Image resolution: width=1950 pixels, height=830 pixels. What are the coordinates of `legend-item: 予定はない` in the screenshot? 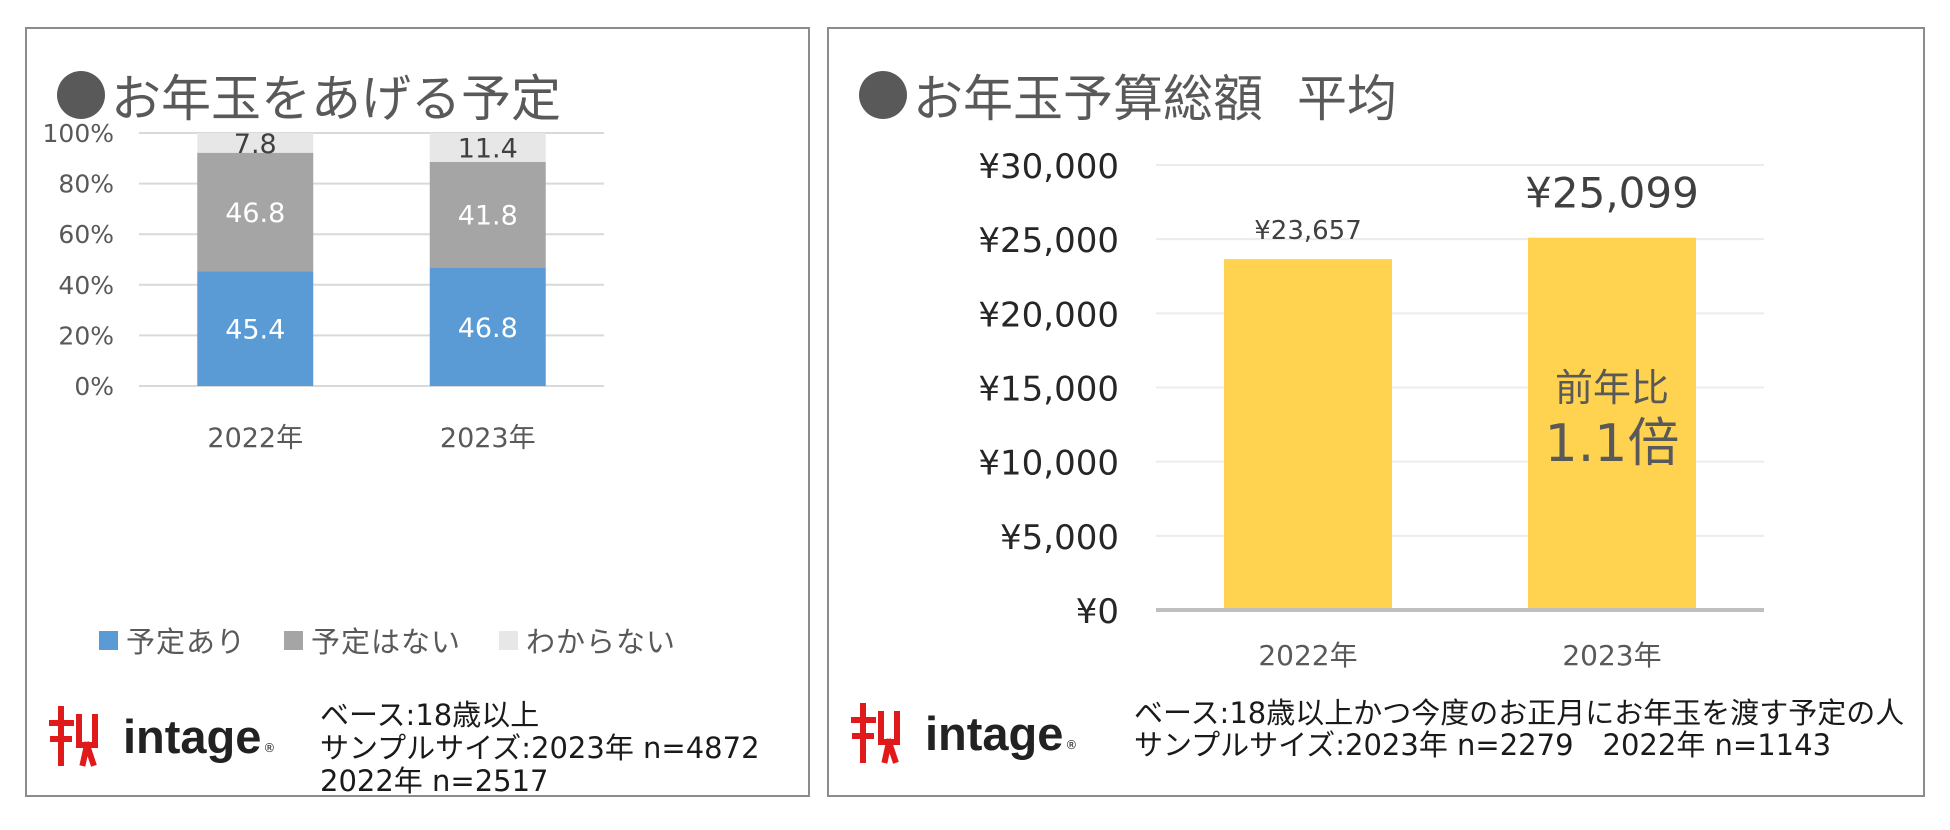 It's located at (372, 640).